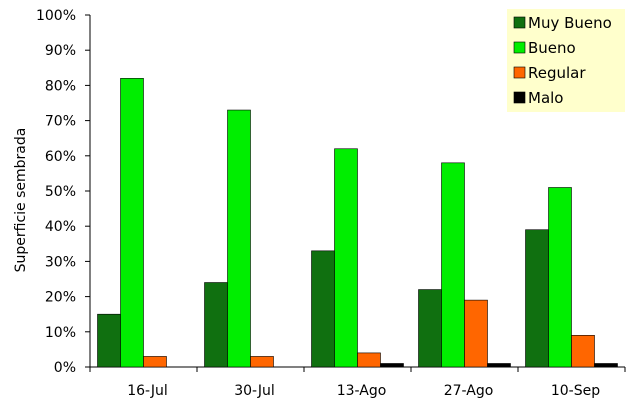 The height and width of the screenshot is (404, 629). What do you see at coordinates (362, 391) in the screenshot?
I see `x-tick-label: 13-Ago` at bounding box center [362, 391].